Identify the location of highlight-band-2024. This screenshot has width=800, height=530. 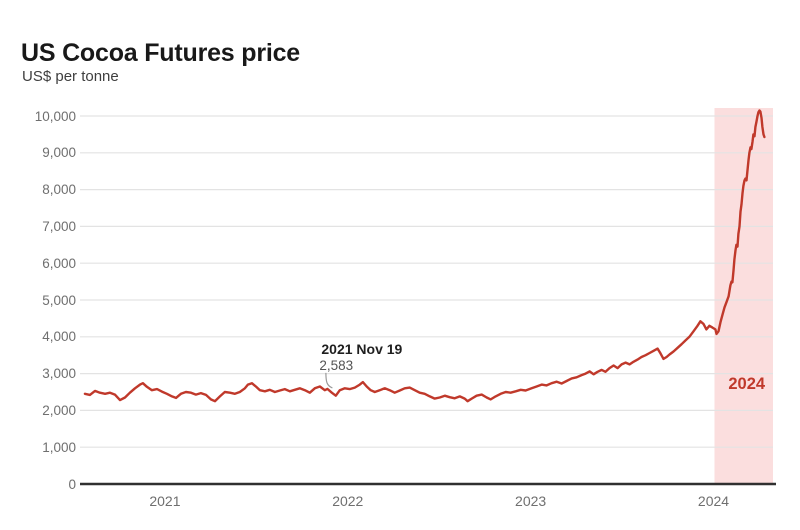
(743, 296).